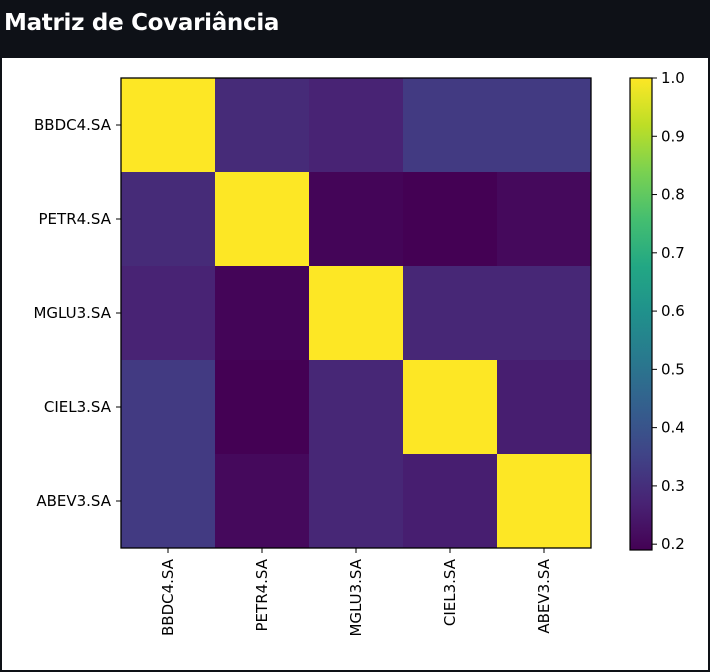 The image size is (710, 672). I want to click on colorbar-tick-label: 0.4, so click(673, 428).